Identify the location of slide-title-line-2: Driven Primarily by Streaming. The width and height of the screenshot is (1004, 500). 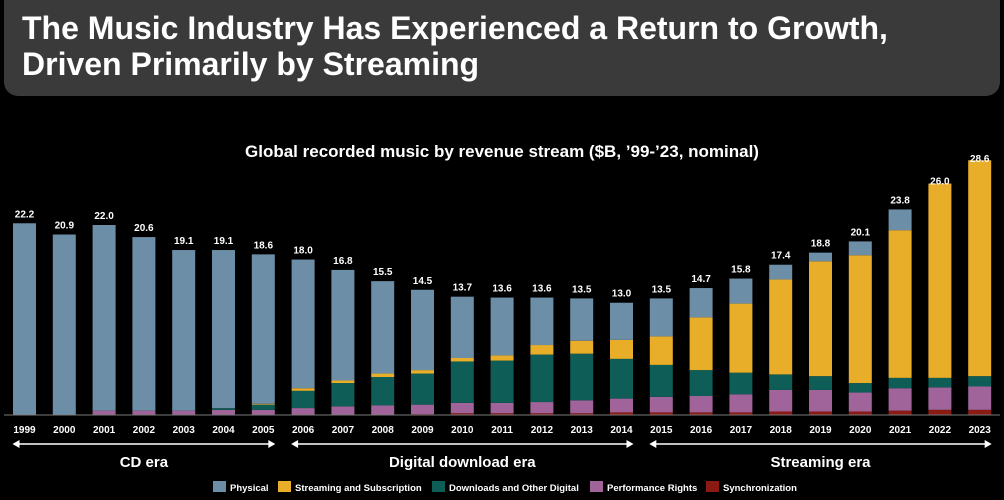
(251, 64).